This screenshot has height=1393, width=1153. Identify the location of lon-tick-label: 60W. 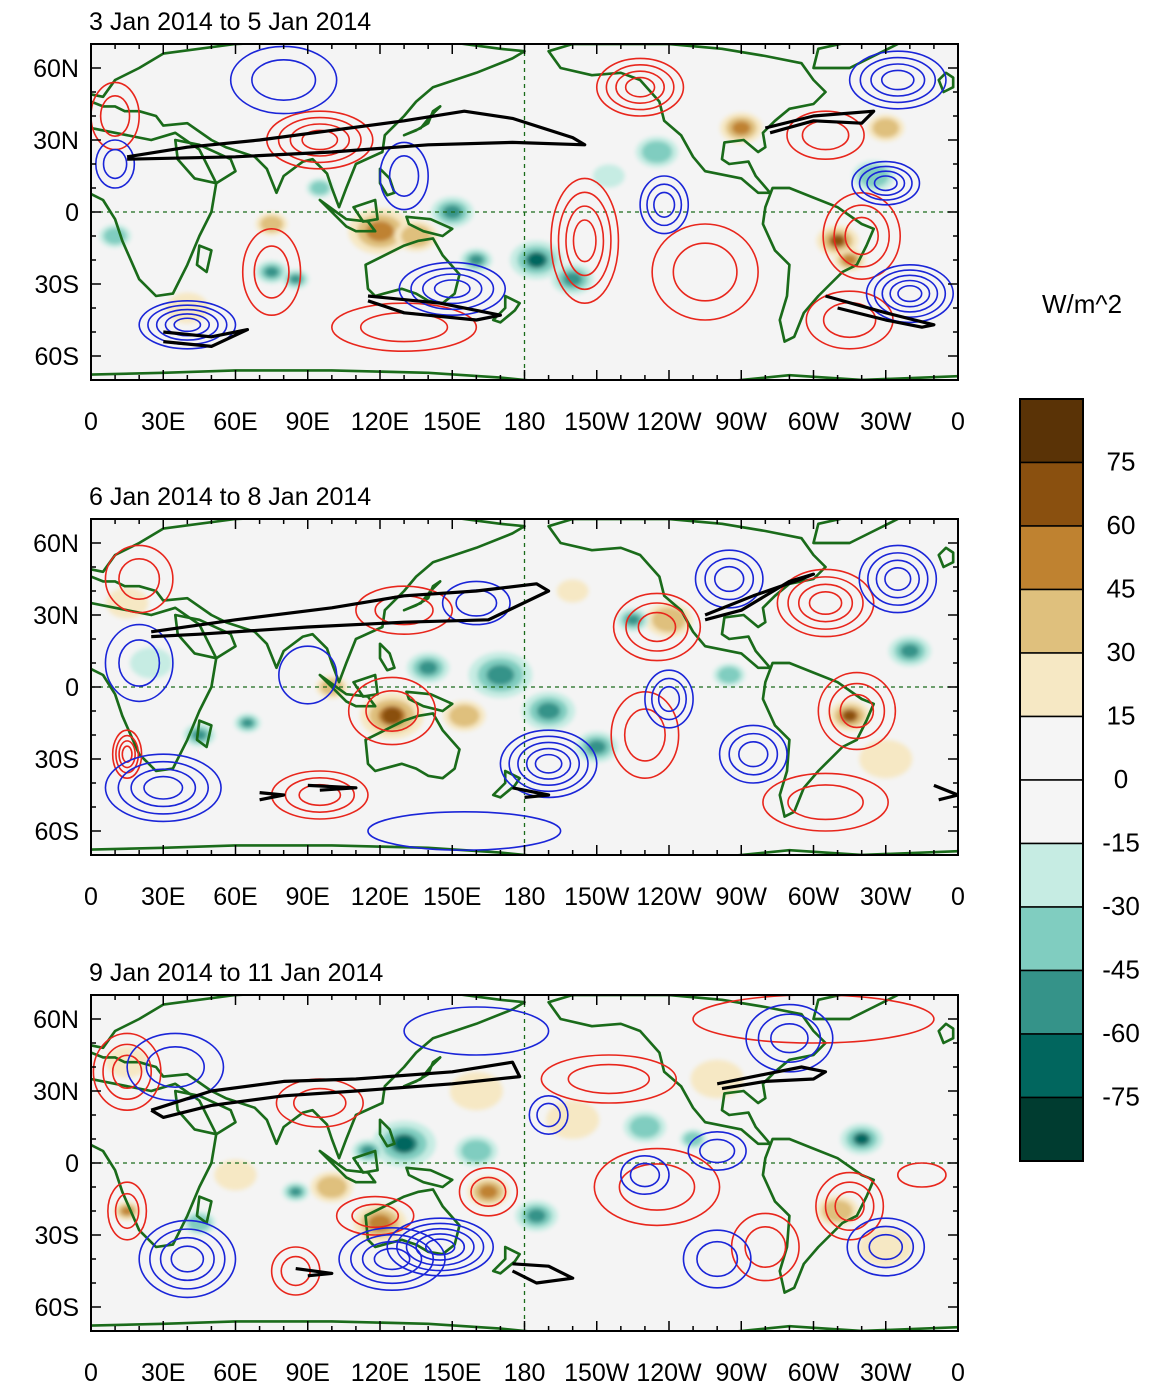
(814, 1373).